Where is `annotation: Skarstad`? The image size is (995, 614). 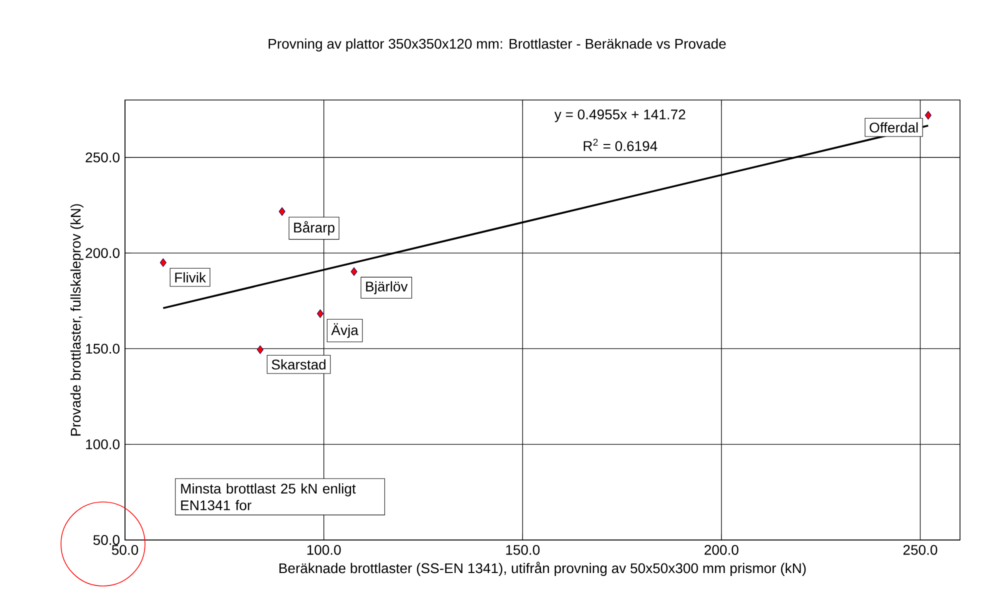
annotation: Skarstad is located at coordinates (299, 364).